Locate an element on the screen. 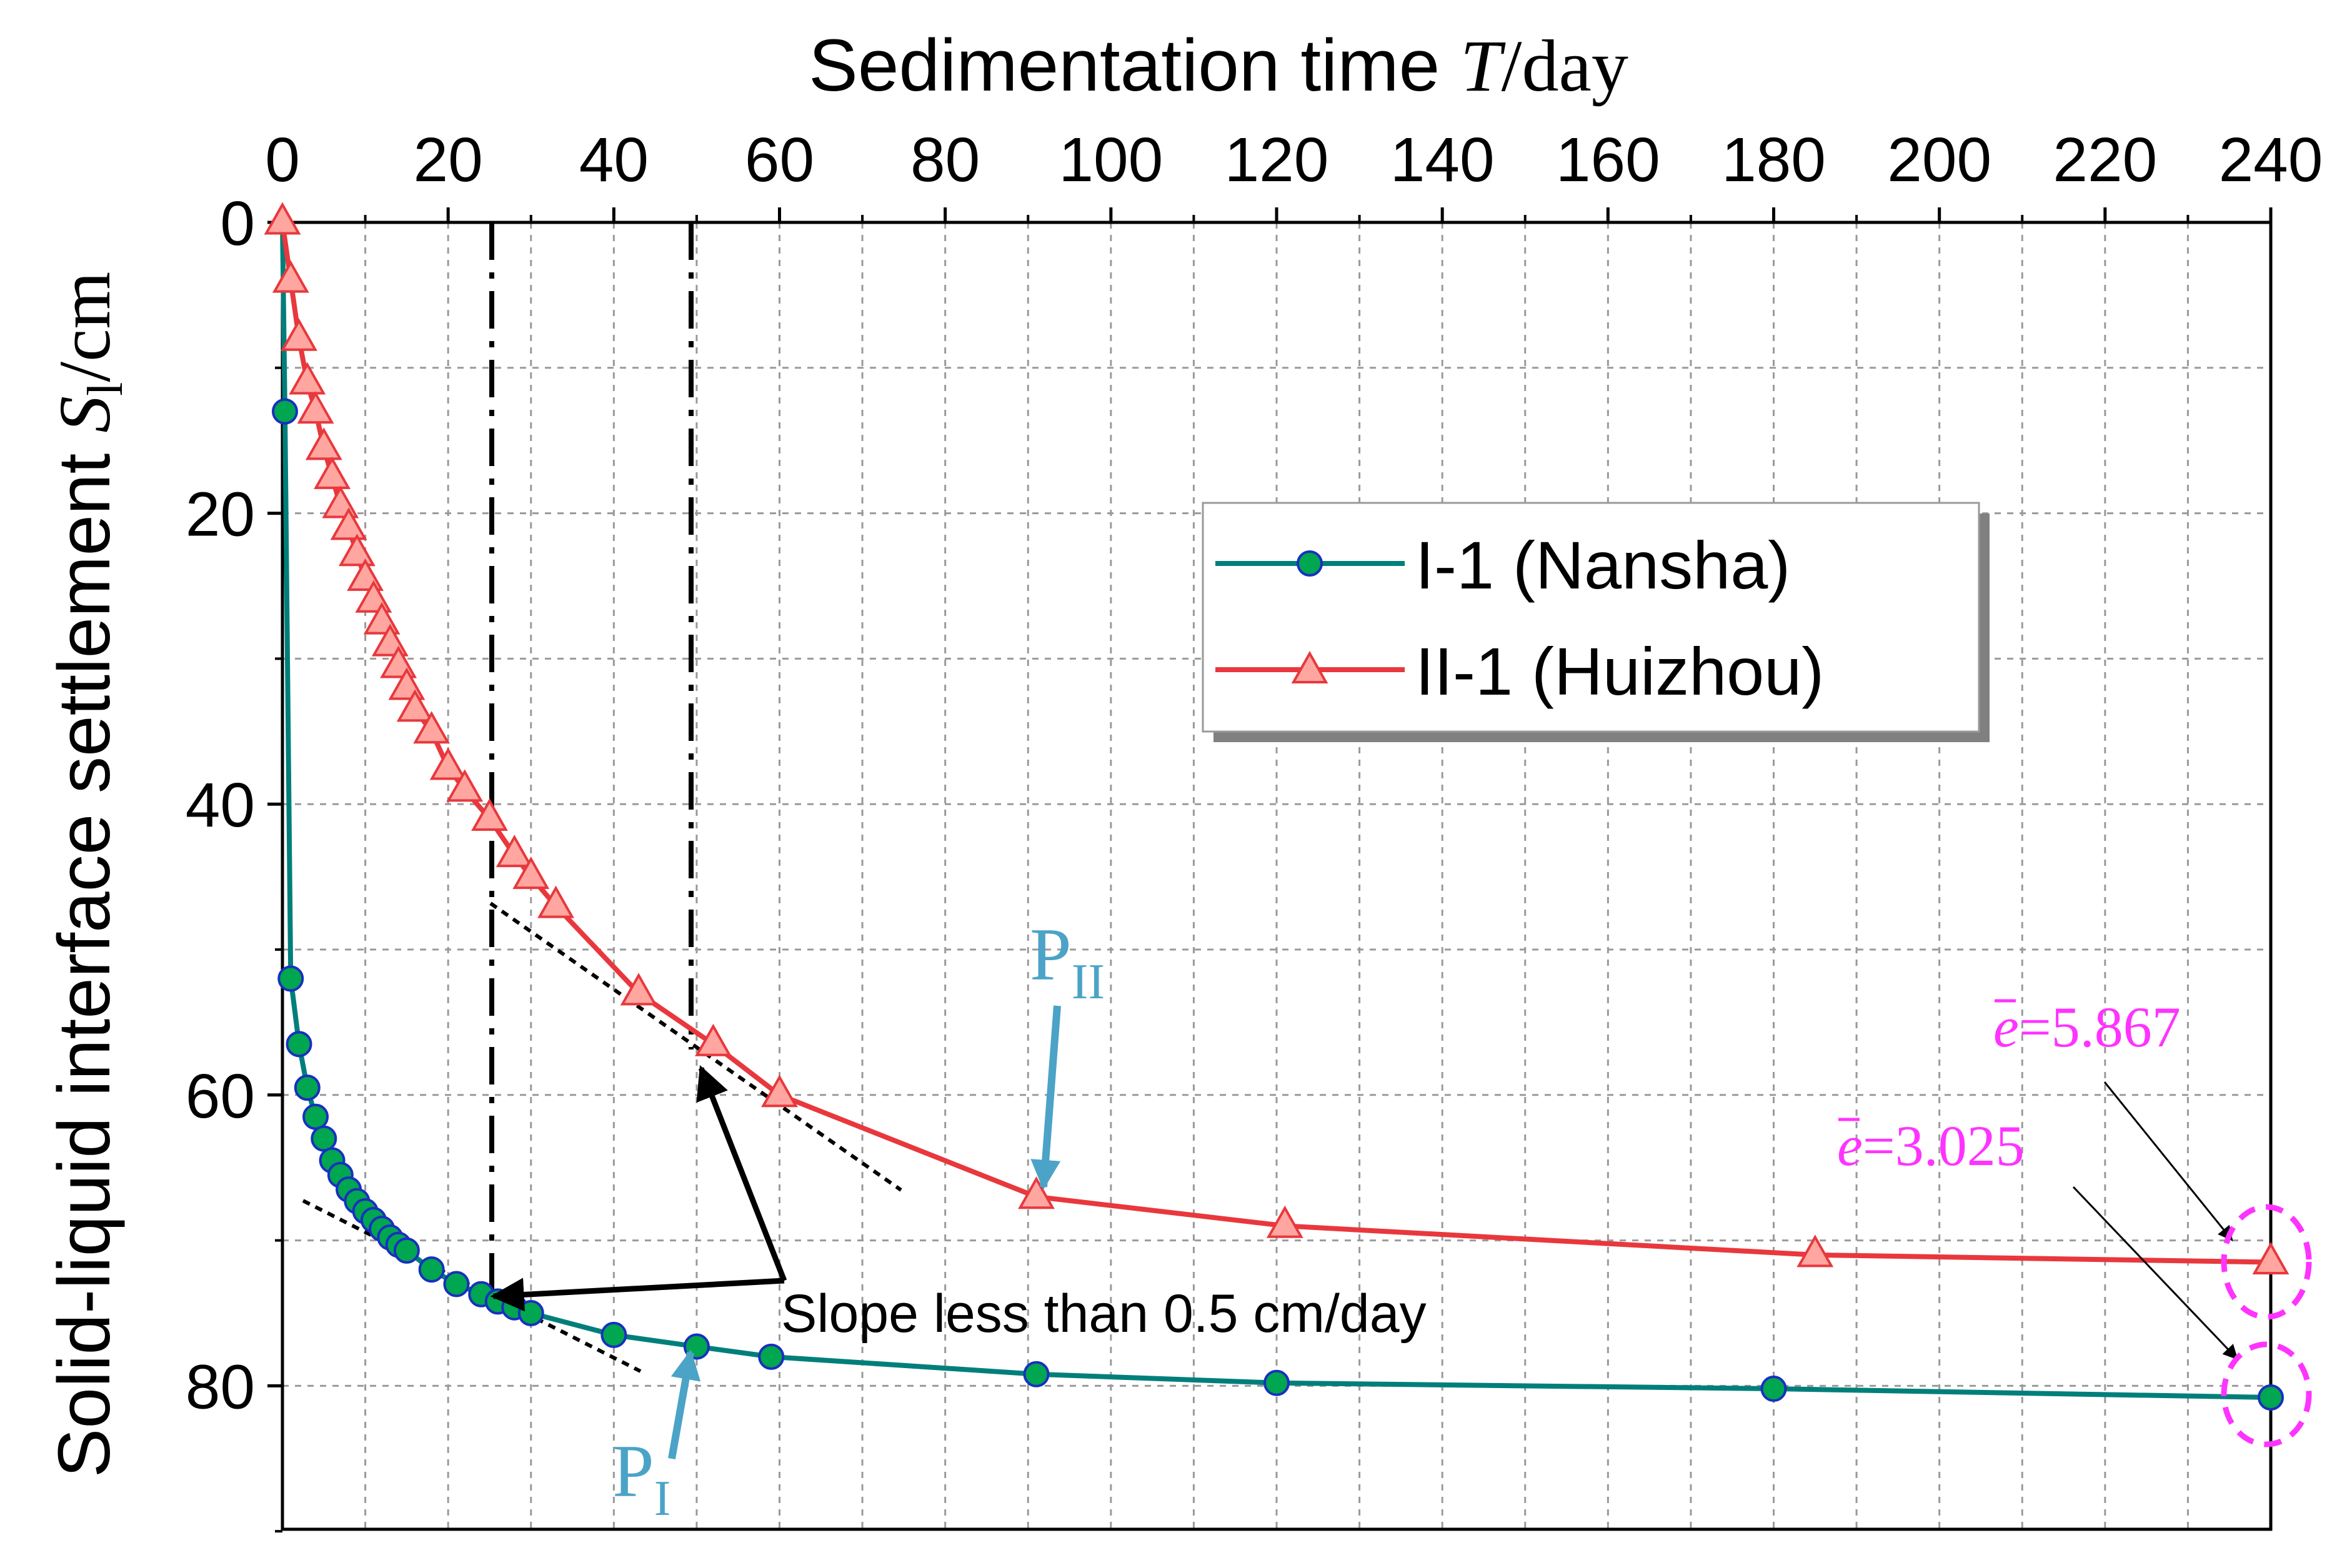  e2-highlight-circle is located at coordinates (2266, 1394).